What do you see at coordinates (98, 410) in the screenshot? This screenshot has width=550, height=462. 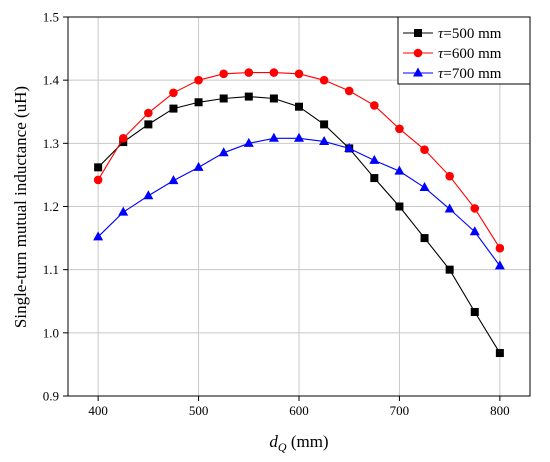 I see `x-tick-label: 400` at bounding box center [98, 410].